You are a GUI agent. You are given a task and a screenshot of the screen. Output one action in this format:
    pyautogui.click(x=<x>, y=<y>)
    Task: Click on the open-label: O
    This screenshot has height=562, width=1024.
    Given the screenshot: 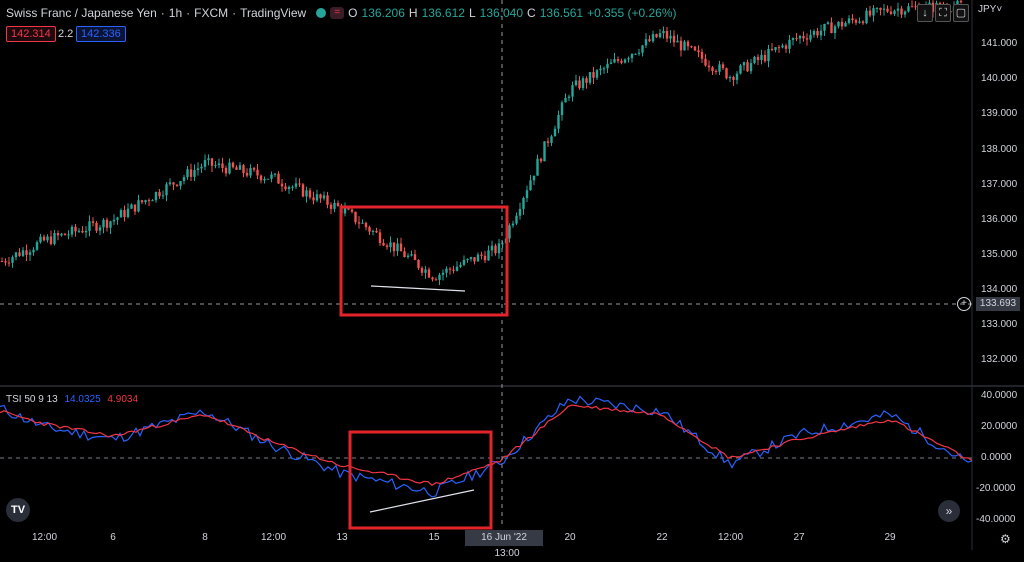 What is the action you would take?
    pyautogui.click(x=353, y=13)
    